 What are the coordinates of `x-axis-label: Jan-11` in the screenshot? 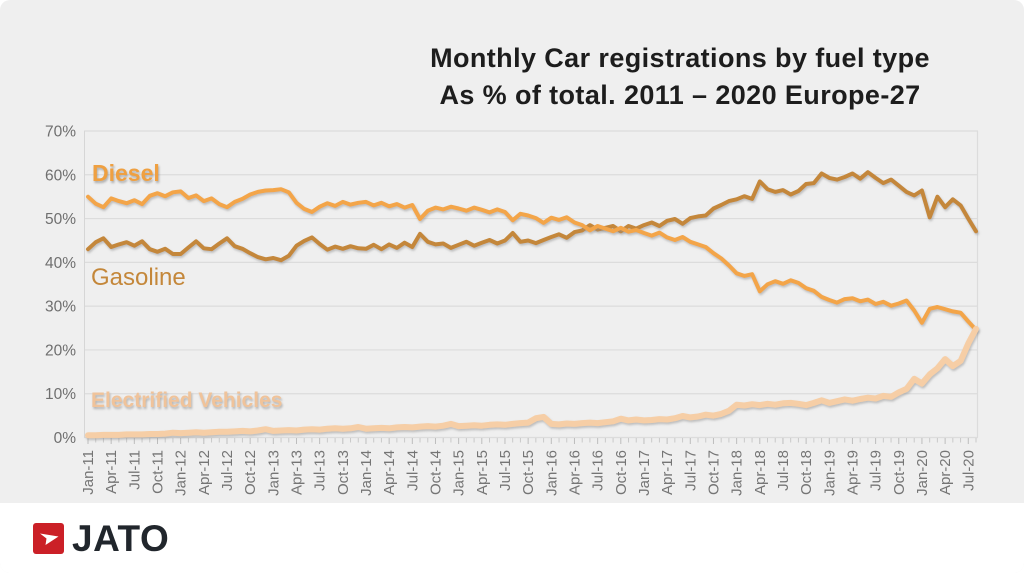 It's located at (88, 472).